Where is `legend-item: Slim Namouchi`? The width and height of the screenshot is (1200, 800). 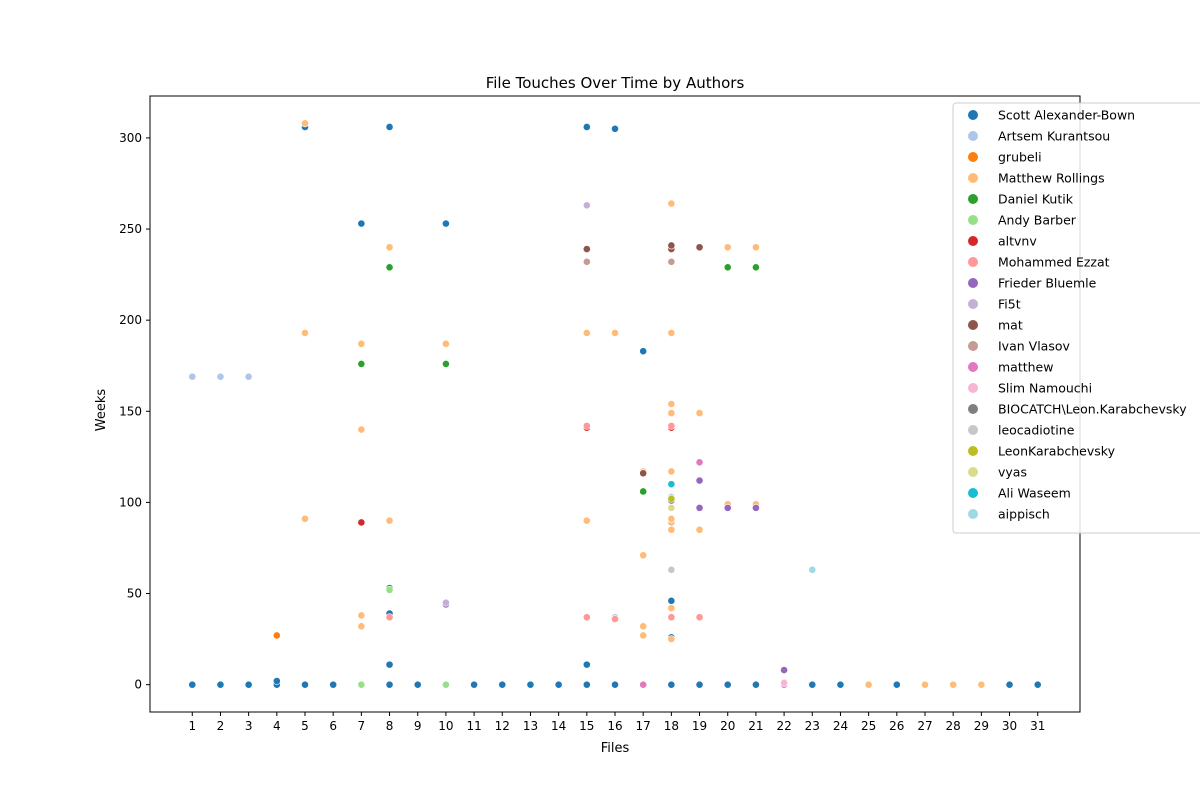
legend-item: Slim Namouchi is located at coordinates (1030, 388).